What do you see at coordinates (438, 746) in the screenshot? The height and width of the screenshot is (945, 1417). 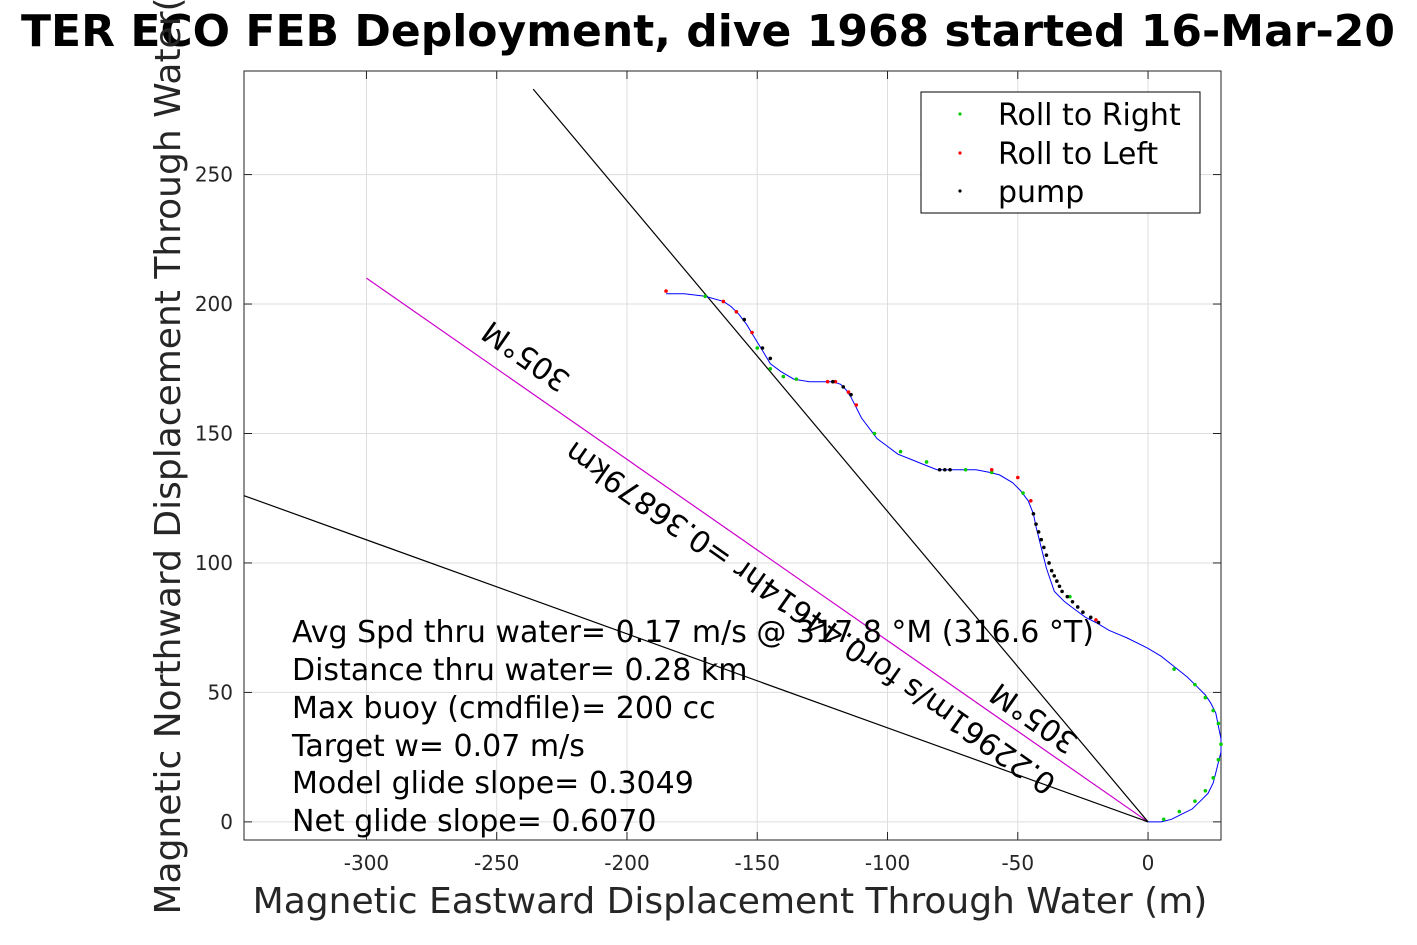 I see `stat-line: Target w= 0.07 m/s` at bounding box center [438, 746].